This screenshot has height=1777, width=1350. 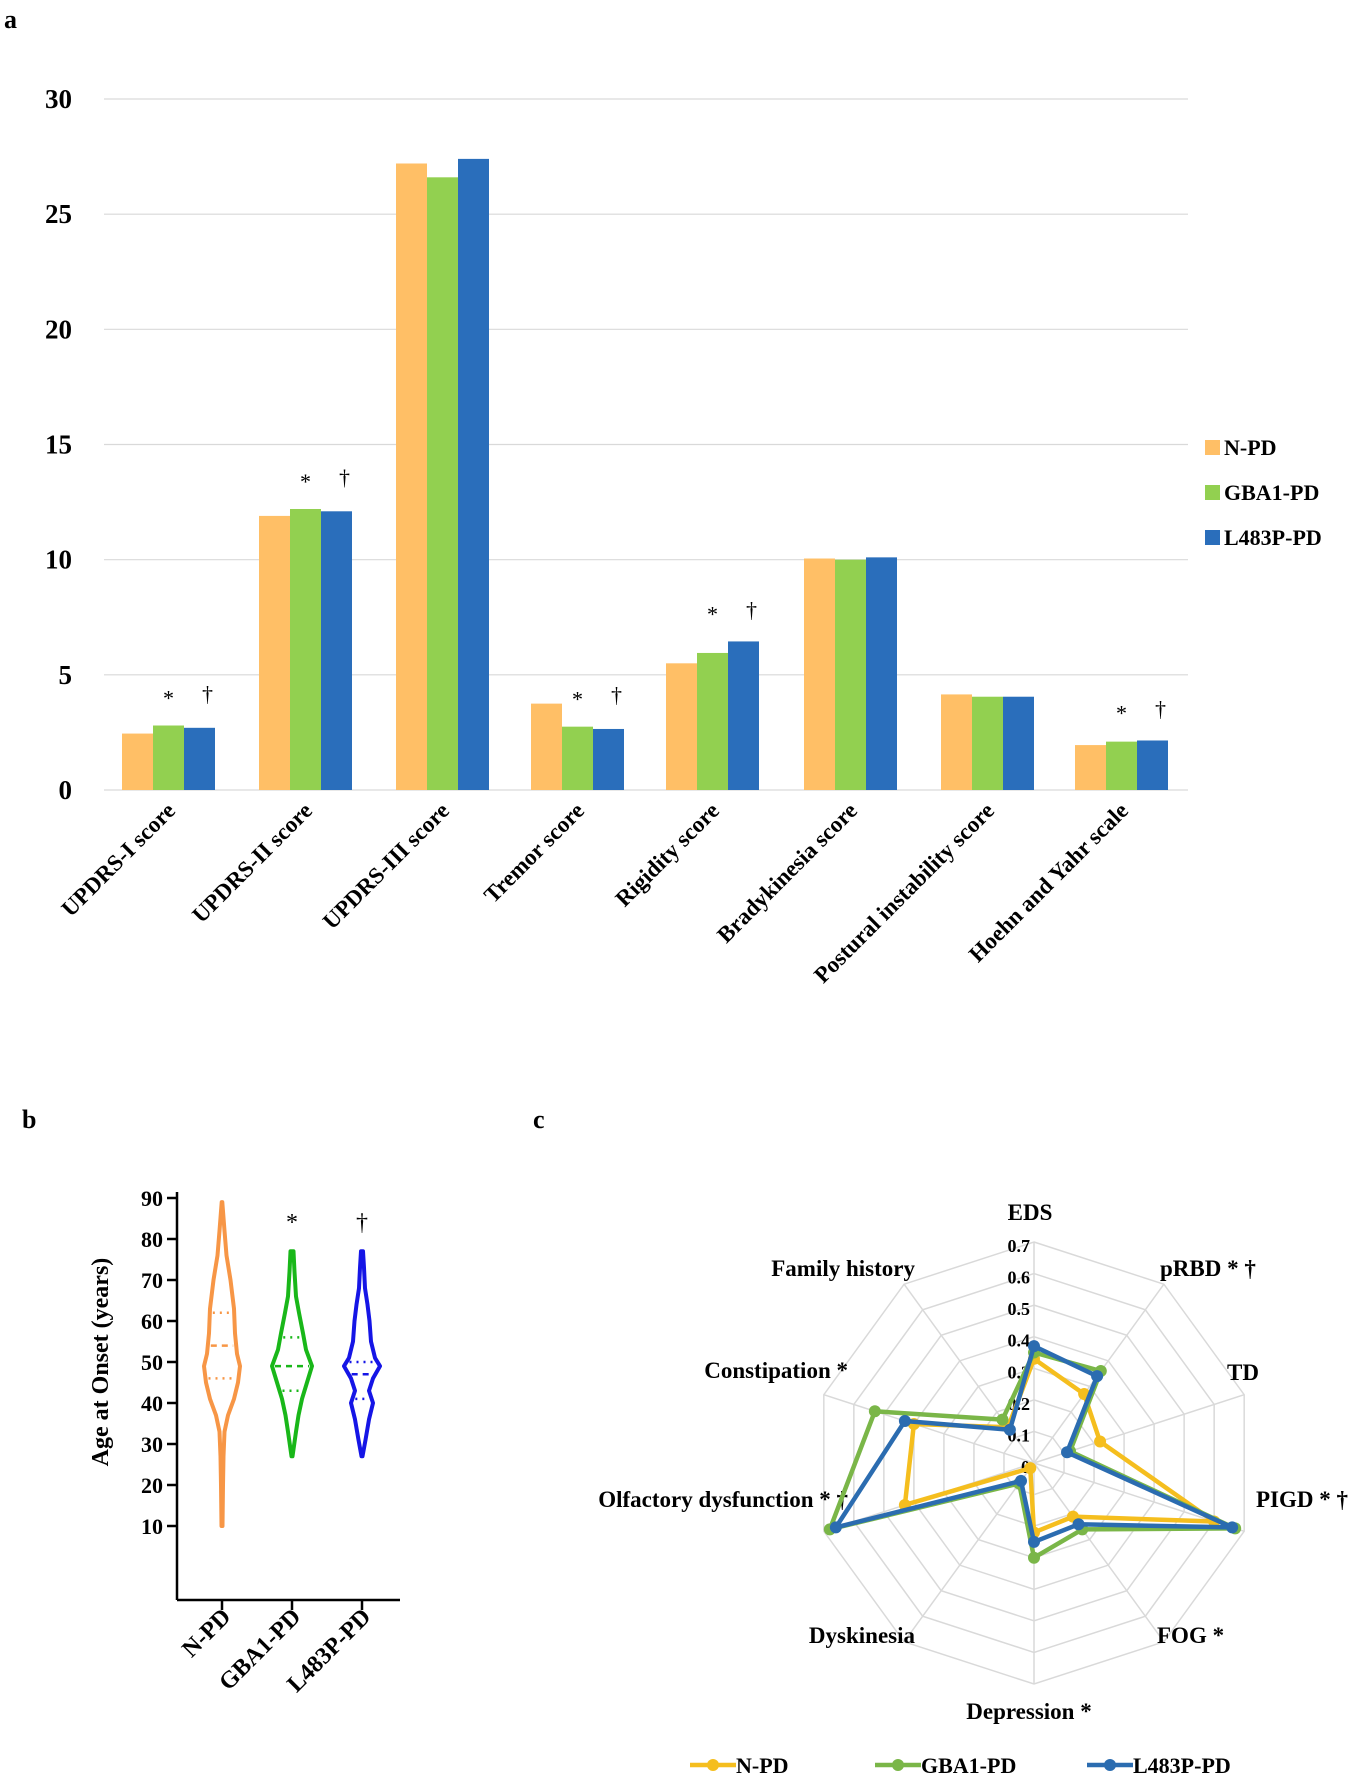 I want to click on y-tick-label: 50, so click(x=152, y=1362).